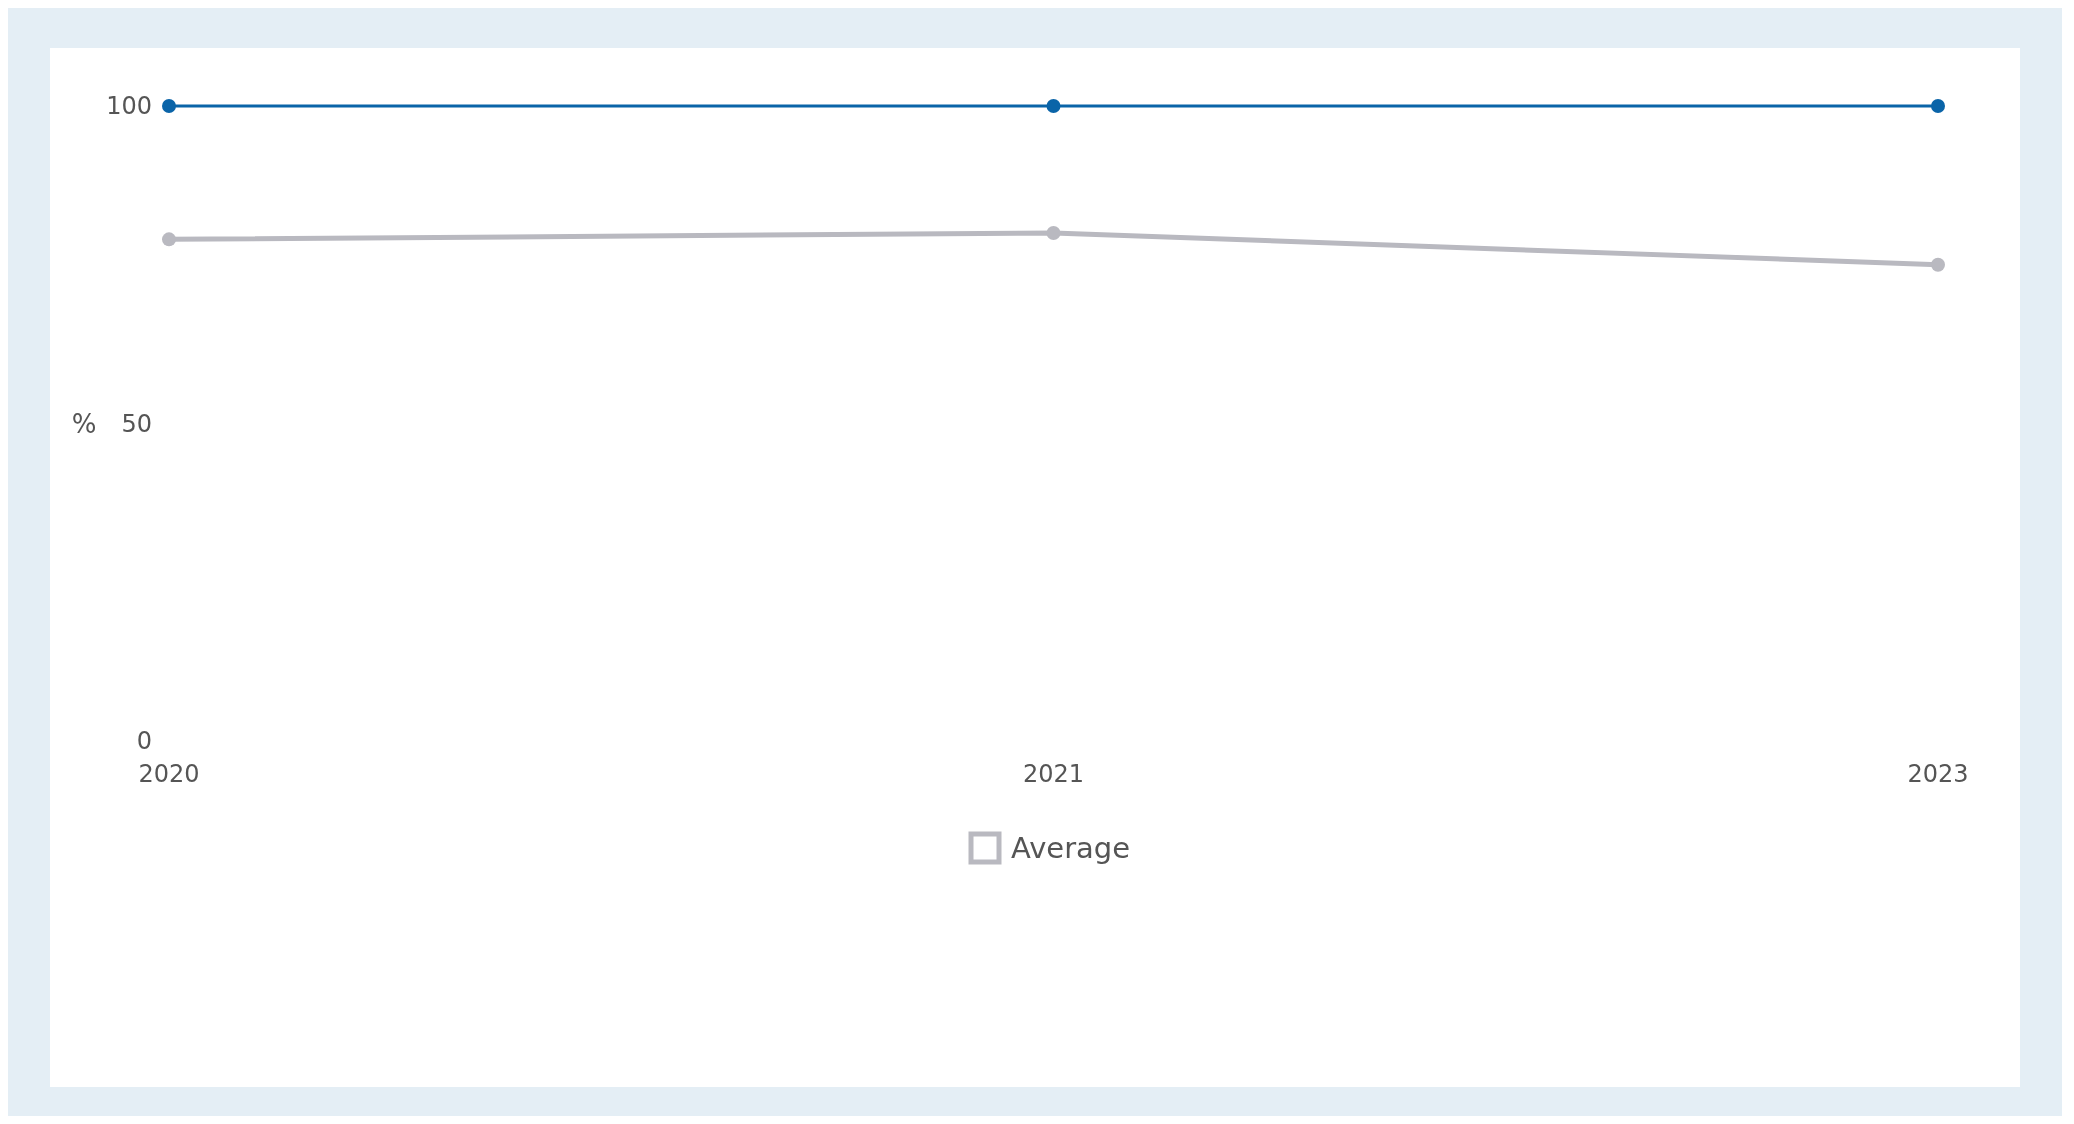 This screenshot has height=1124, width=2074. I want to click on x-tick-label: 2021, so click(1053, 774).